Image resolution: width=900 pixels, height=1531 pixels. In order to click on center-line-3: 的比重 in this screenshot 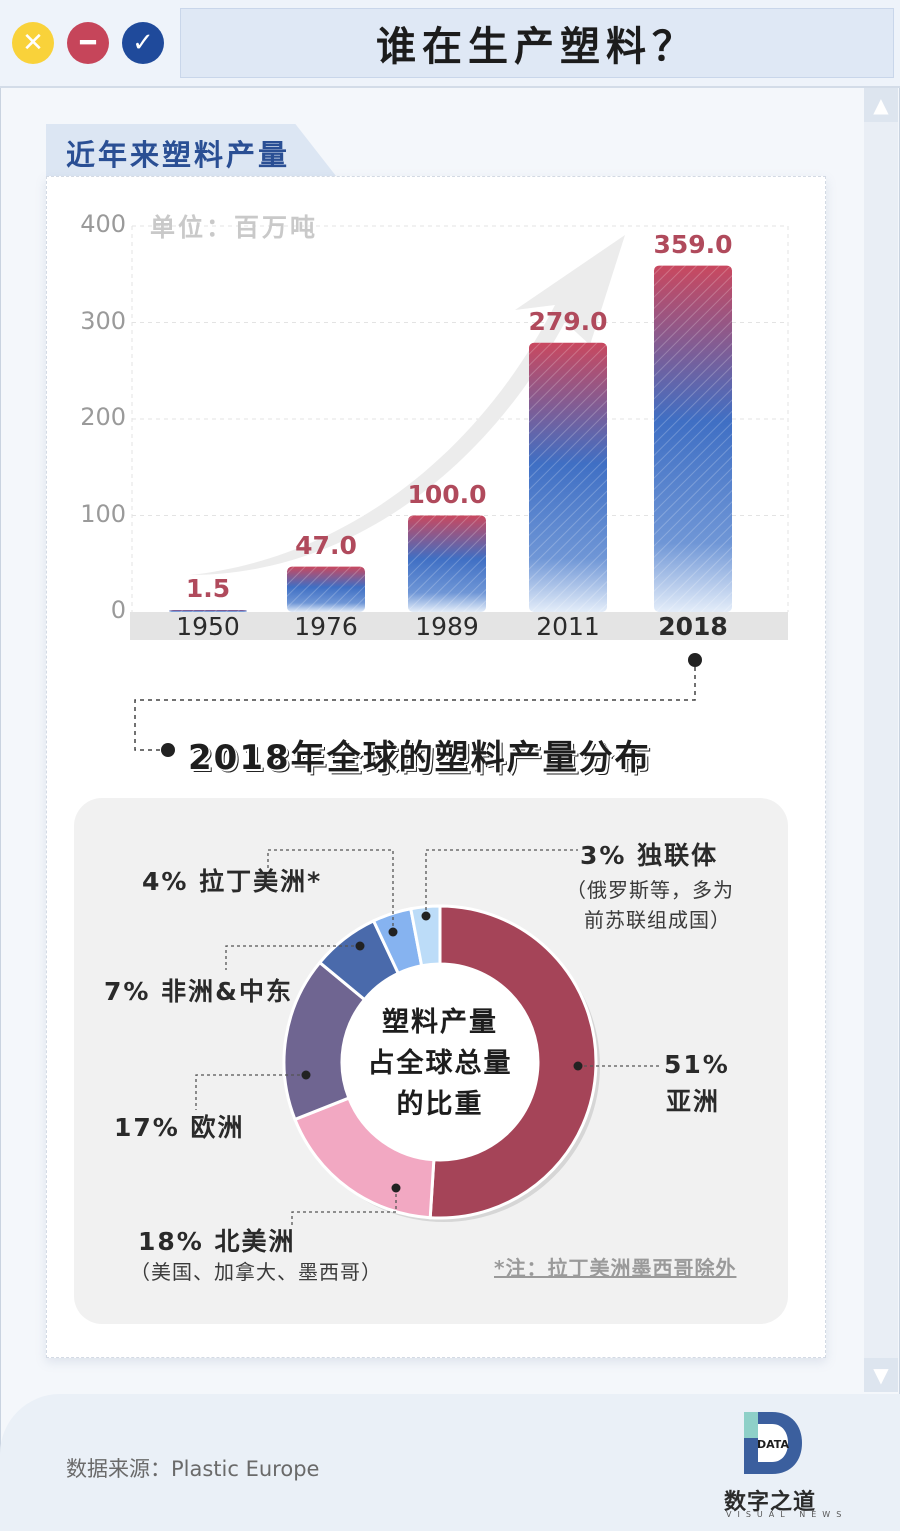, I will do `click(440, 1104)`.